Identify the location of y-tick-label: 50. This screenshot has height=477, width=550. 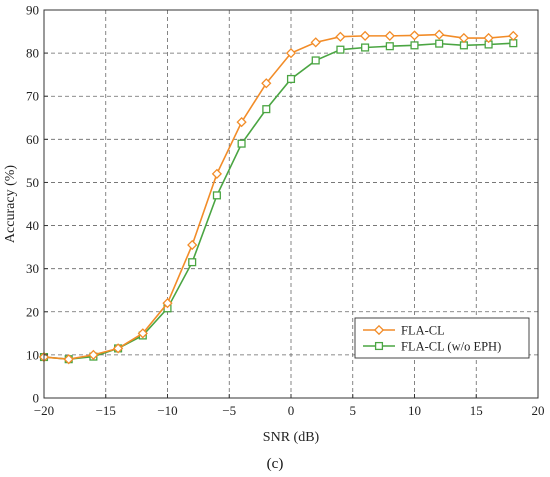
(32, 182).